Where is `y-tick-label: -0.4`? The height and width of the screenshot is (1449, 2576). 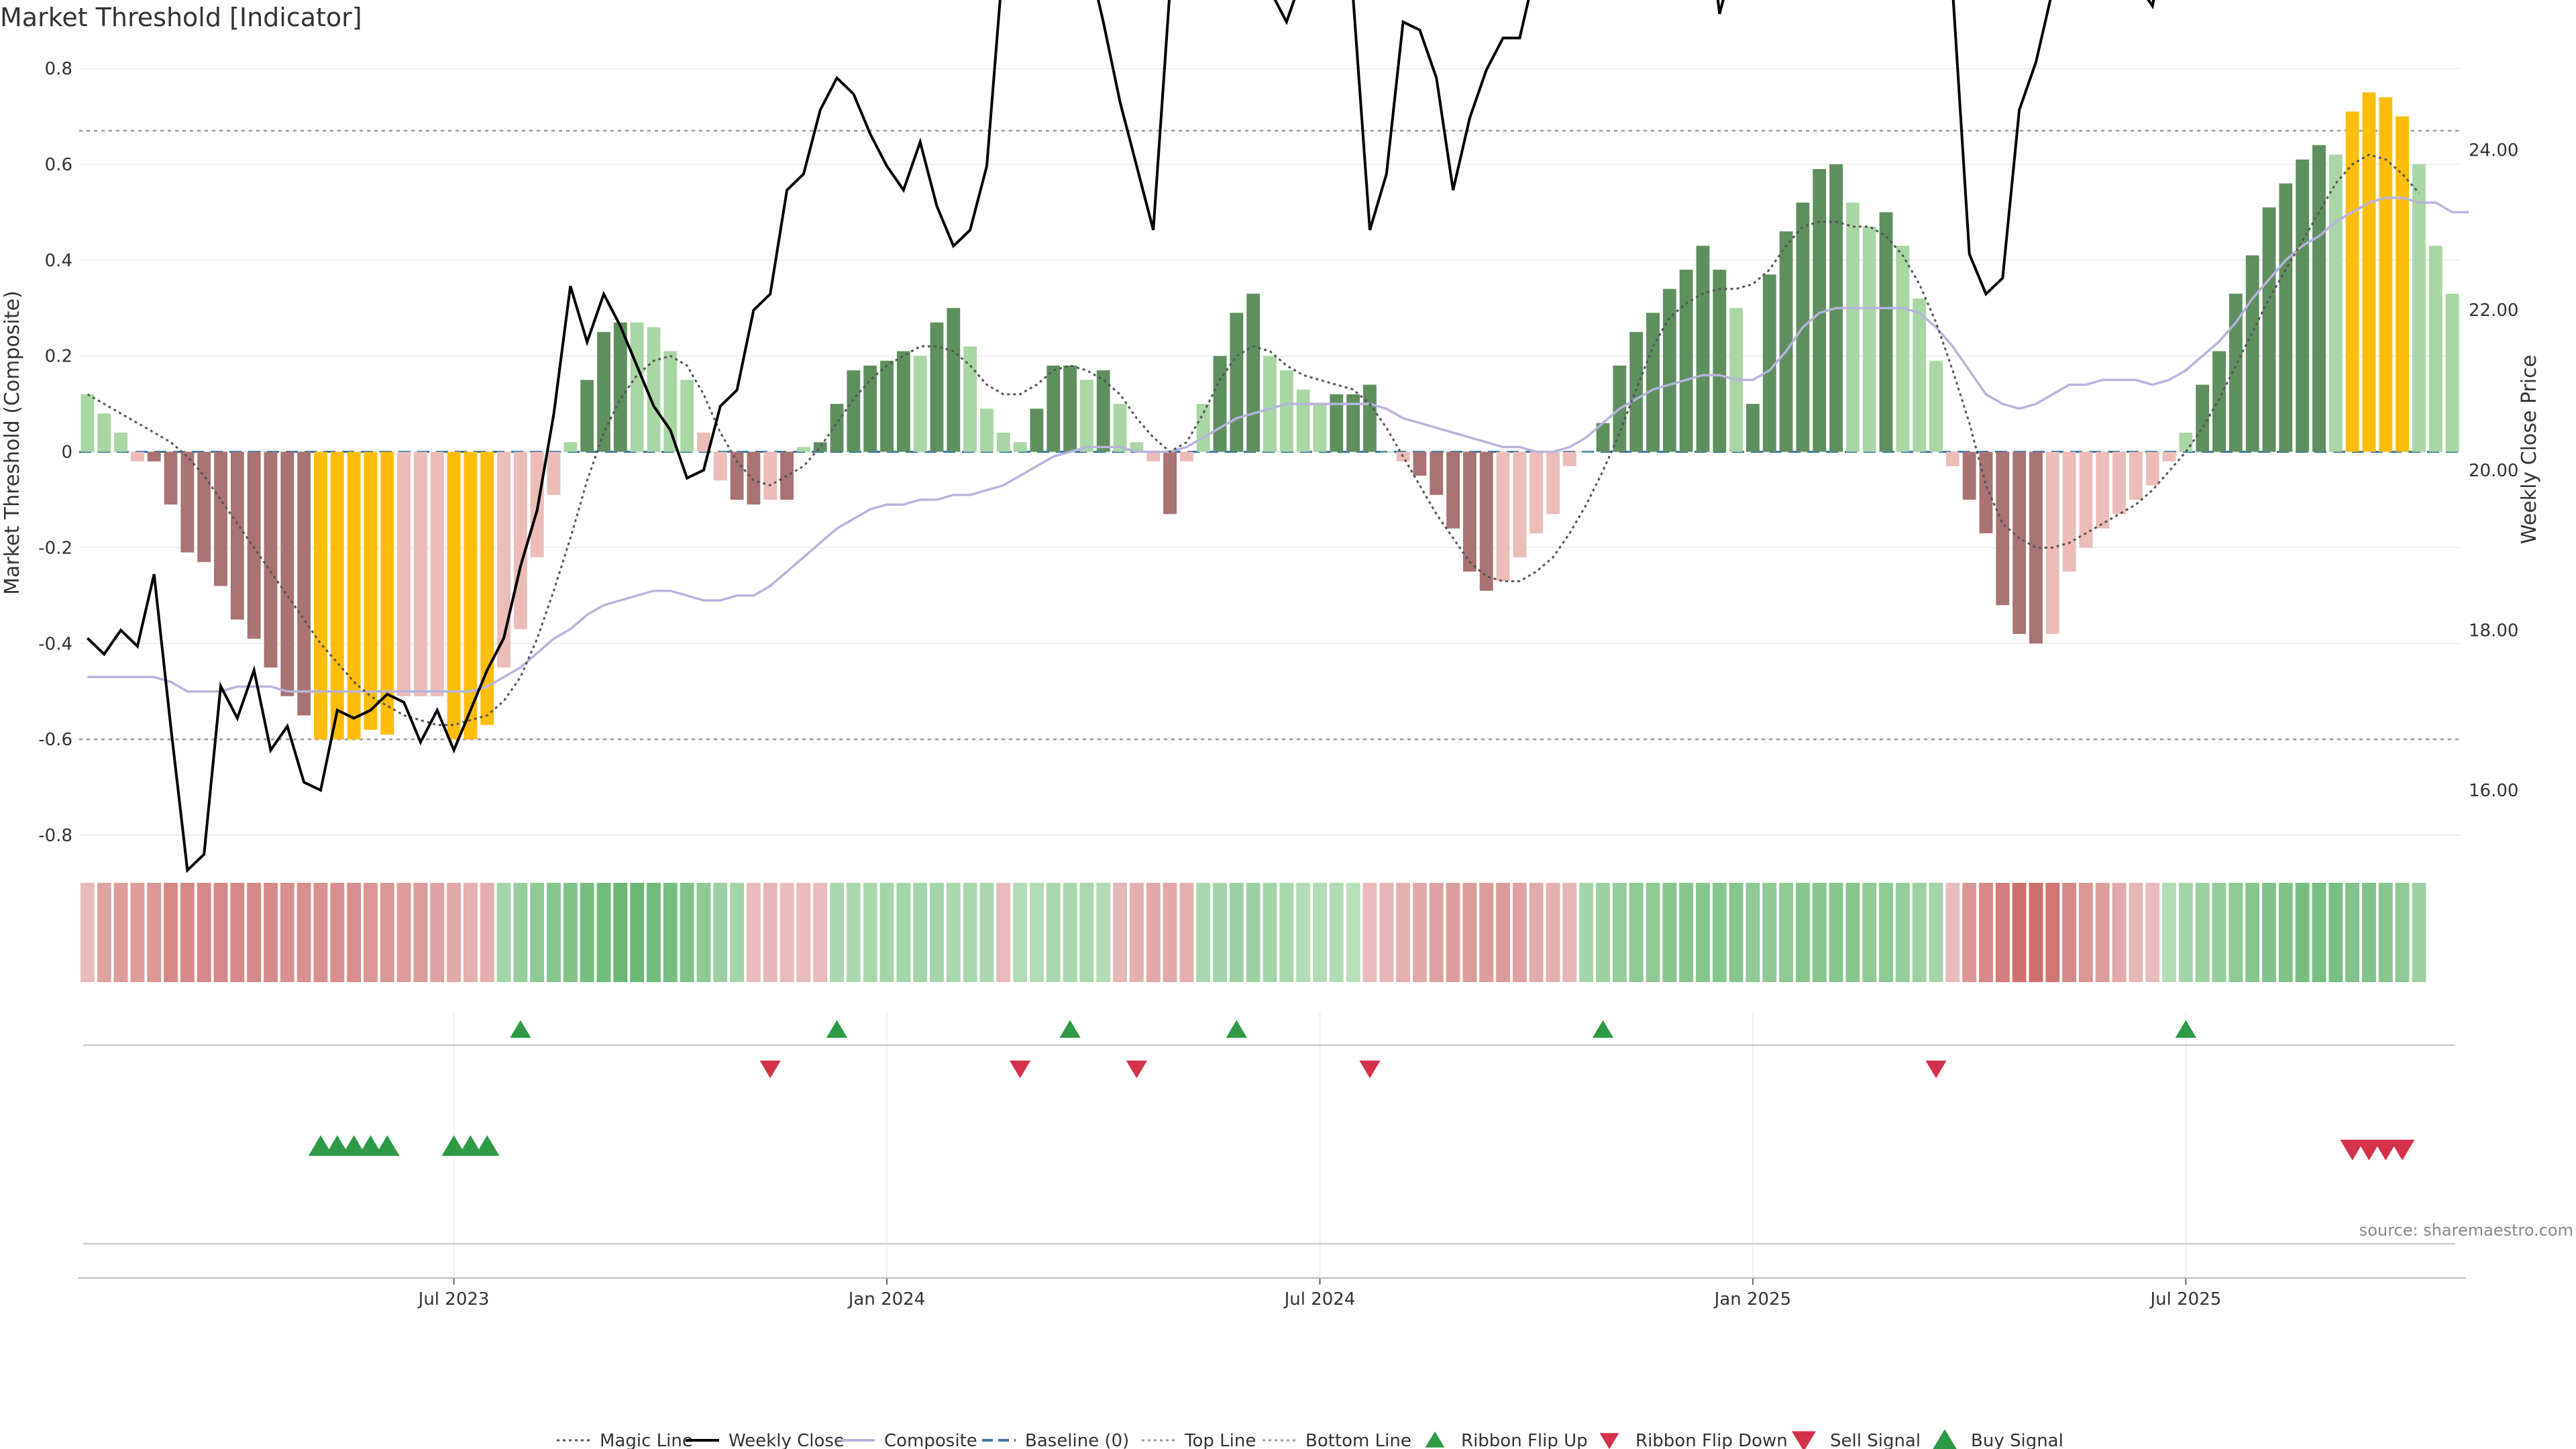 y-tick-label: -0.4 is located at coordinates (55, 644).